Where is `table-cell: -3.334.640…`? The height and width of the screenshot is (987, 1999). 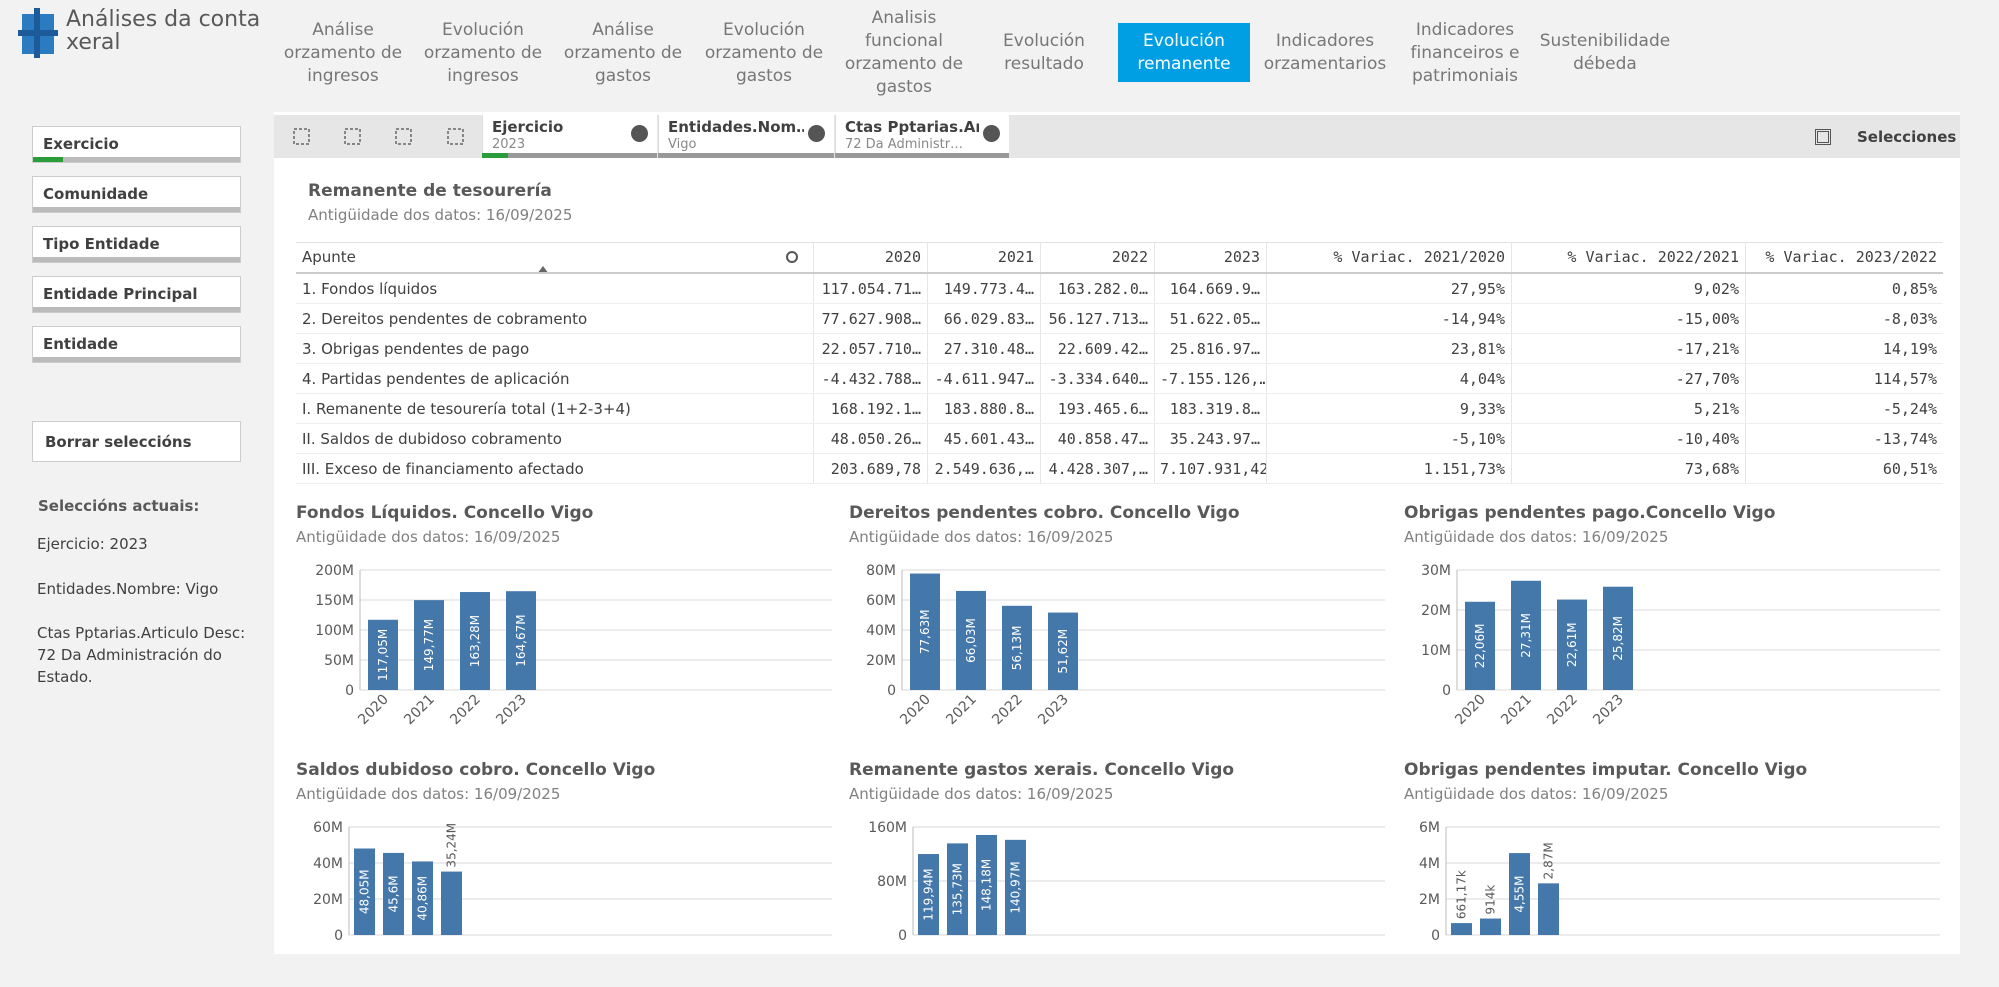
table-cell: -3.334.640… is located at coordinates (1098, 379).